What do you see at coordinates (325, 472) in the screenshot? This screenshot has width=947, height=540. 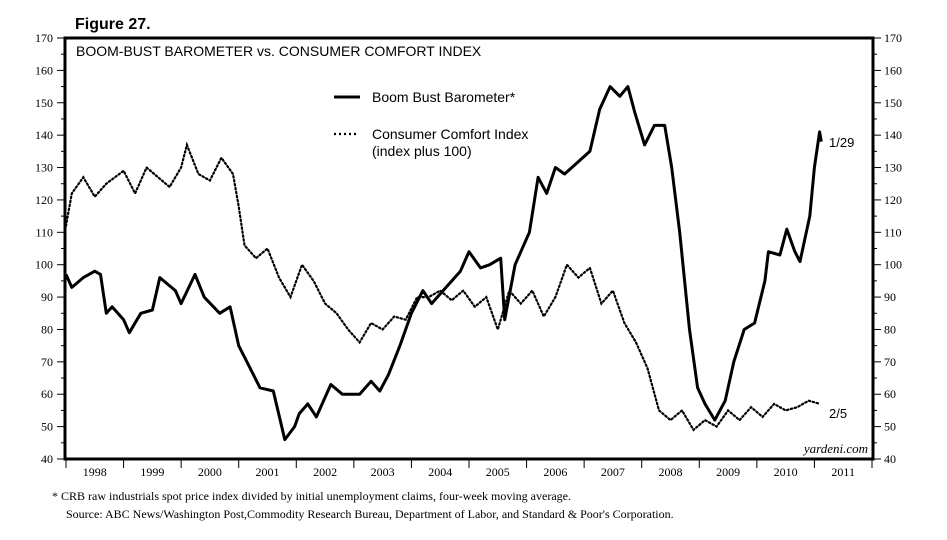 I see `x-tick-label: 2002` at bounding box center [325, 472].